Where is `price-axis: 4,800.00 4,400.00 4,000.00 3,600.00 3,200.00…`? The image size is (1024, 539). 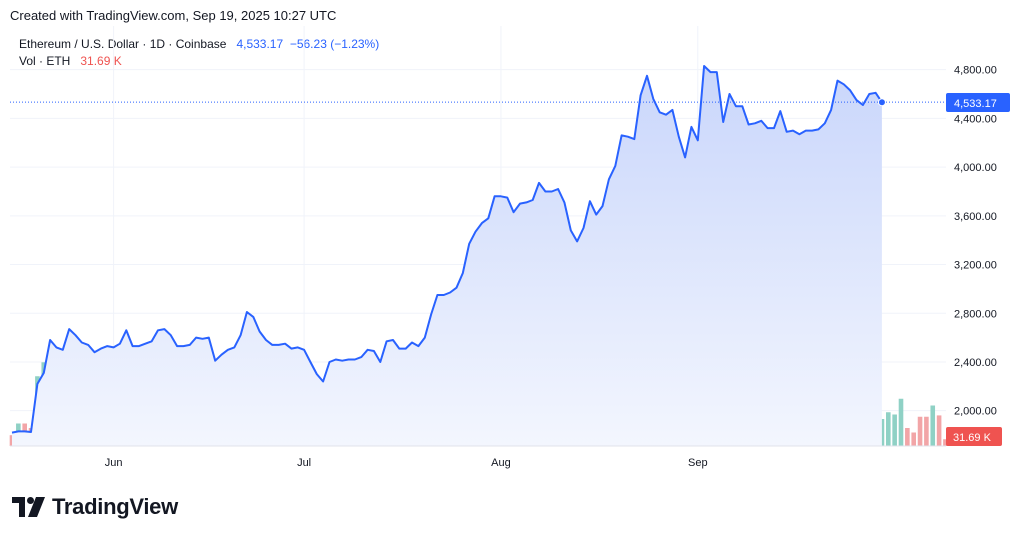
price-axis: 4,800.00 4,400.00 4,000.00 3,600.00 3,200.00… is located at coordinates (975, 241).